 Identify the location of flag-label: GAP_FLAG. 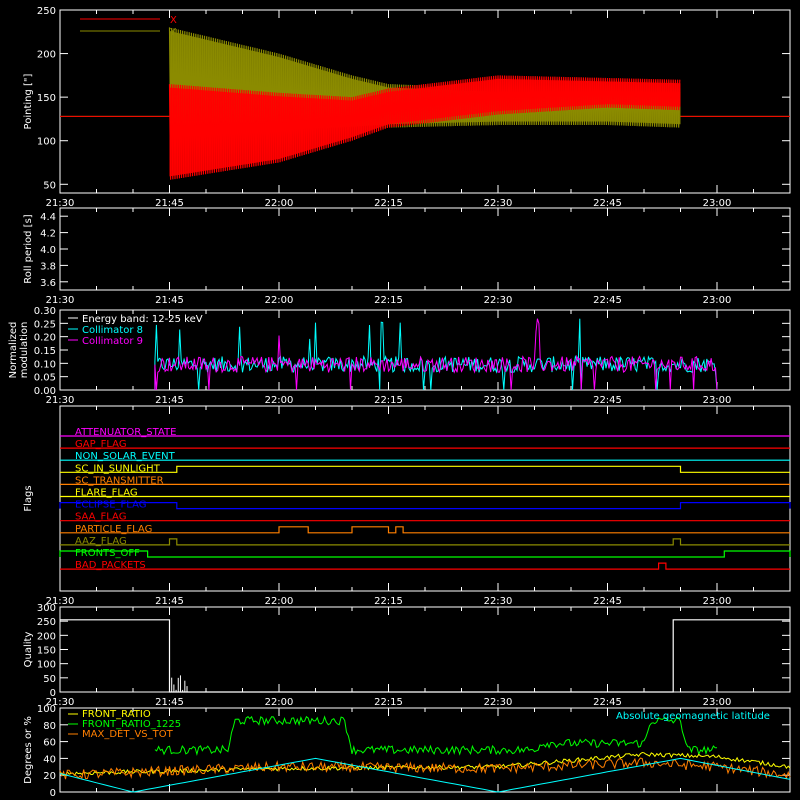
(101, 444).